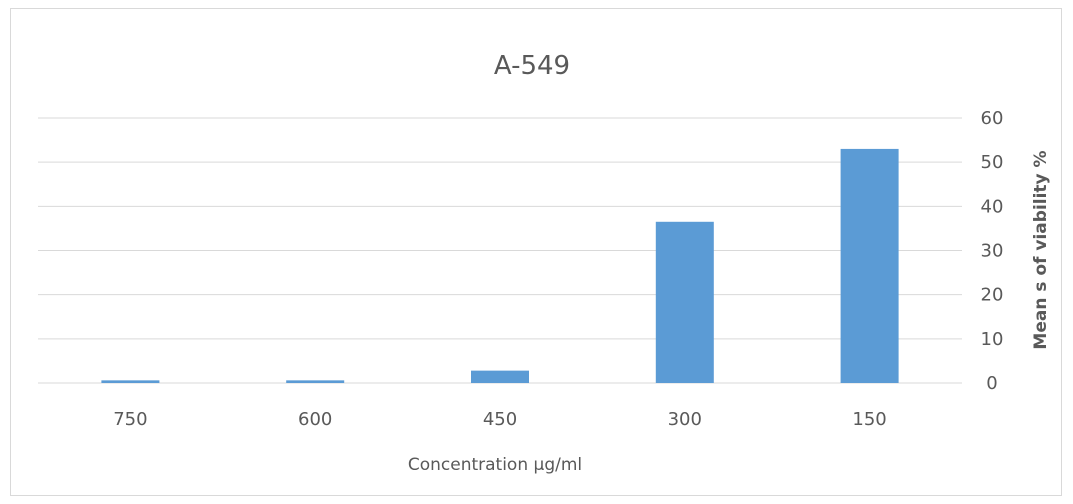 The height and width of the screenshot is (504, 1073). Describe the element at coordinates (992, 206) in the screenshot. I see `y-tick-label: 40` at that location.